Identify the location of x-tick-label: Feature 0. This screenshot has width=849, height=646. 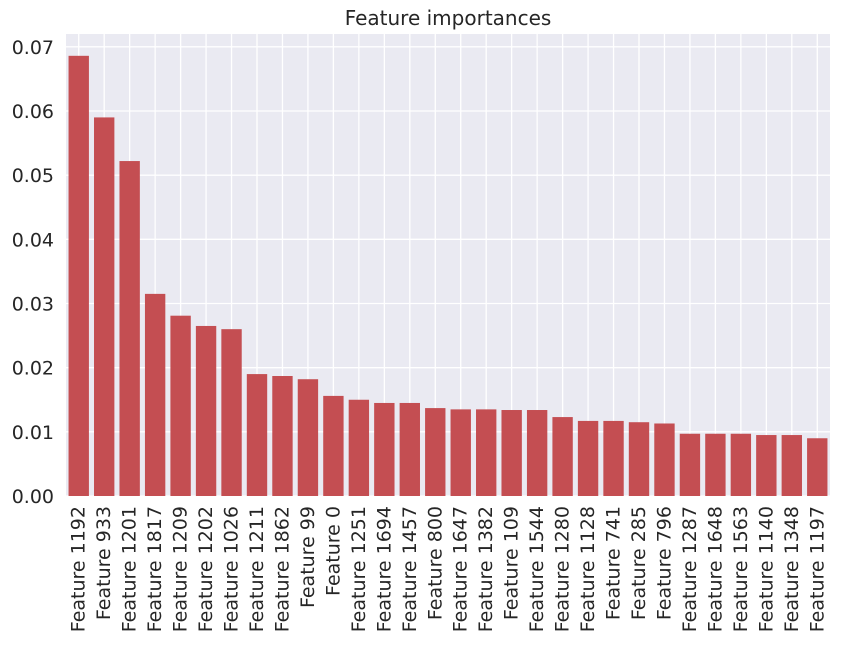
(333, 551).